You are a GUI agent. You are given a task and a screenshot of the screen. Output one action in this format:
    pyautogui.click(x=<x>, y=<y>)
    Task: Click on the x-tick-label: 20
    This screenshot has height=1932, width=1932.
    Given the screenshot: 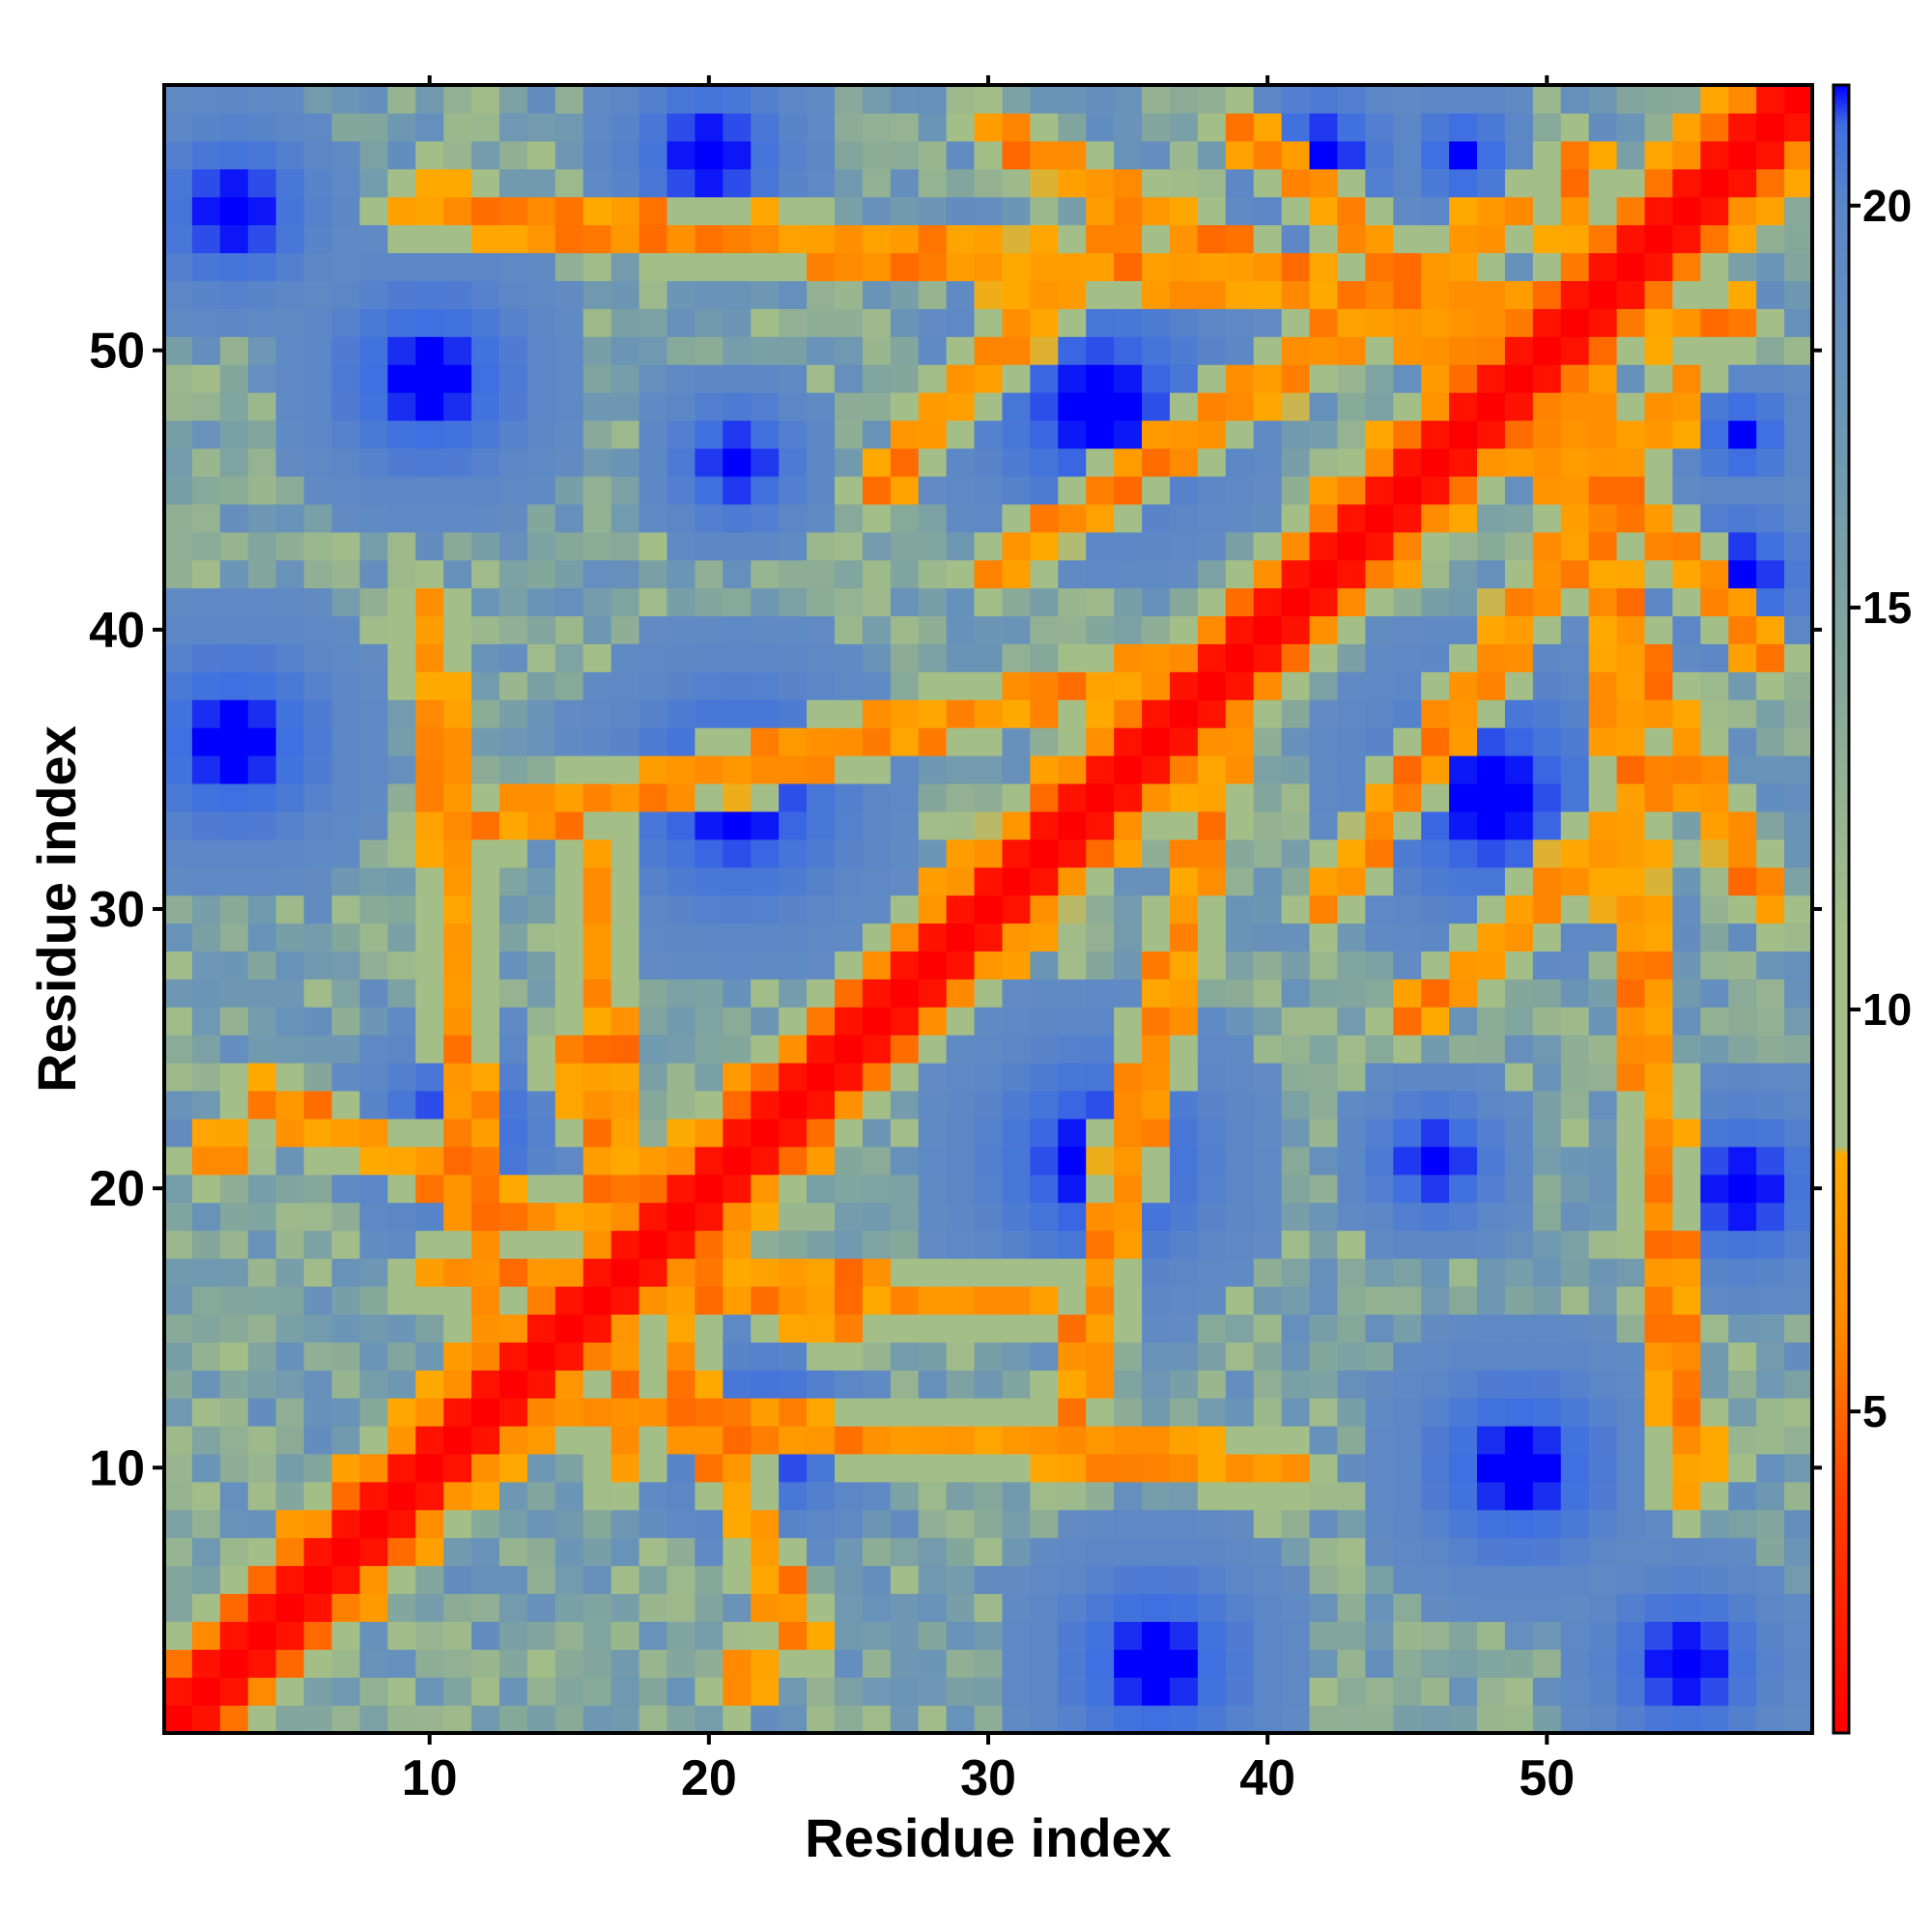 What is the action you would take?
    pyautogui.click(x=709, y=1778)
    